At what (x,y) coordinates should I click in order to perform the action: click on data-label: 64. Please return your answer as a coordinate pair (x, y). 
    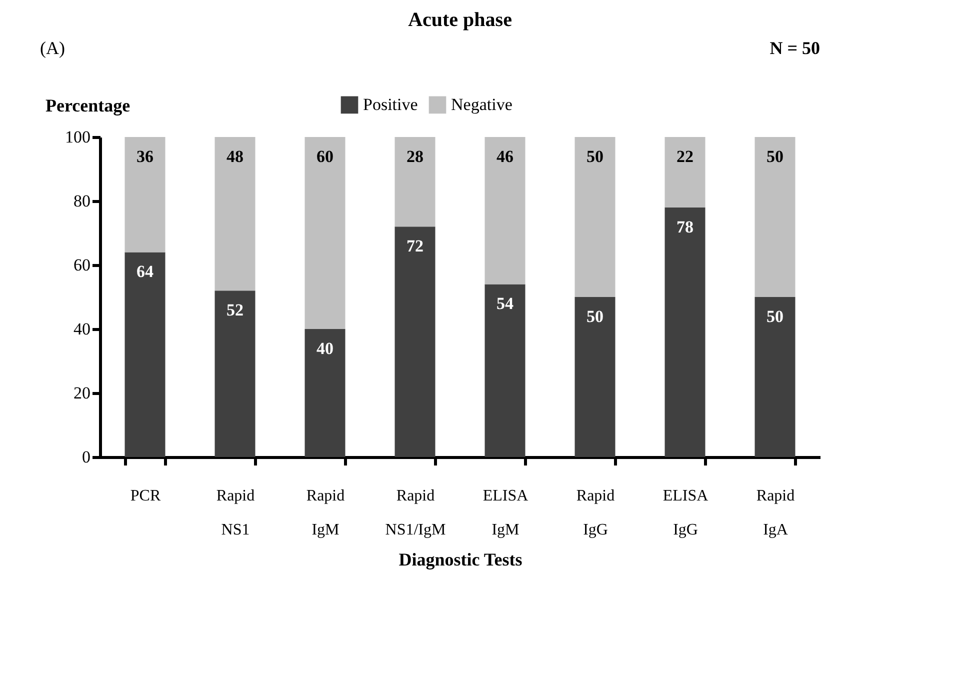
    Looking at the image, I should click on (145, 272).